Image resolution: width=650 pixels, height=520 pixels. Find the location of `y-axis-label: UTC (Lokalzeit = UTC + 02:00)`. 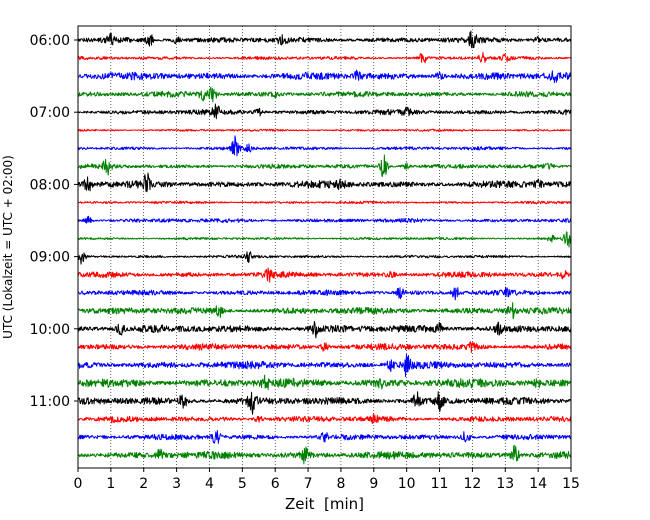

y-axis-label: UTC (Lokalzeit = UTC + 02:00) is located at coordinates (8, 247).